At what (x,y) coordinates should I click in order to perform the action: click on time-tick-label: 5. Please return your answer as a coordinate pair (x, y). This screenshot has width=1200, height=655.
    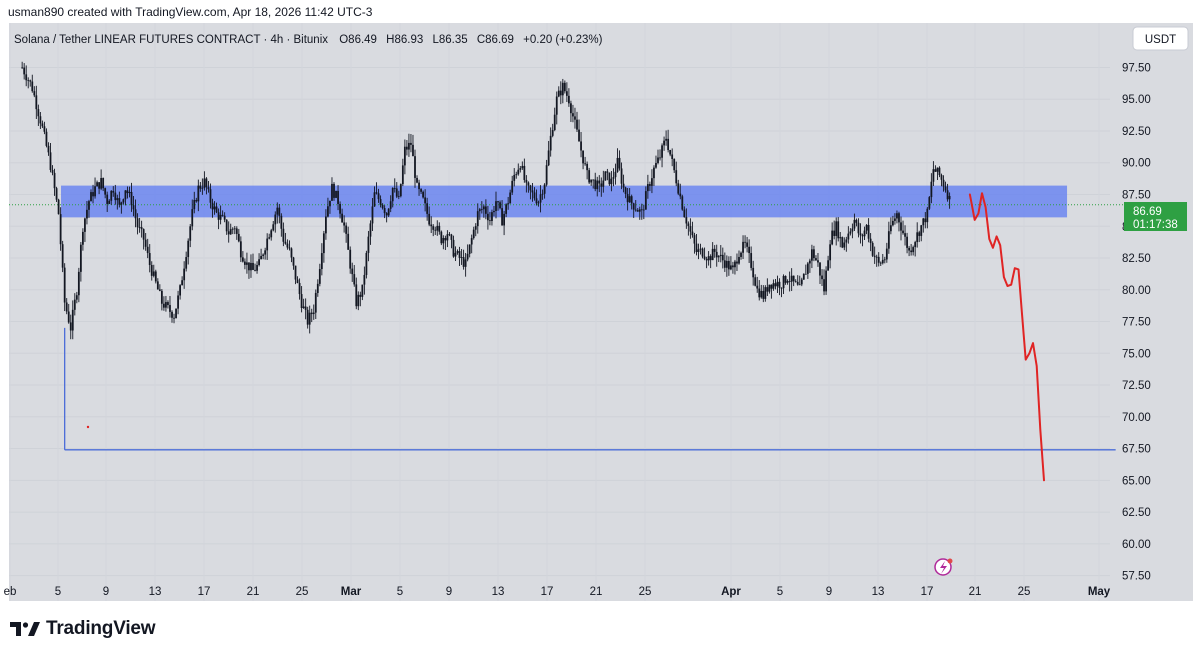
    Looking at the image, I should click on (58, 592).